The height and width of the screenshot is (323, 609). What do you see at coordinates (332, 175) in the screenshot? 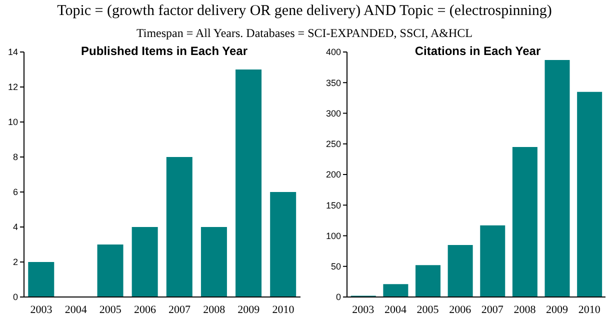
I see `y-tick-label: 200` at bounding box center [332, 175].